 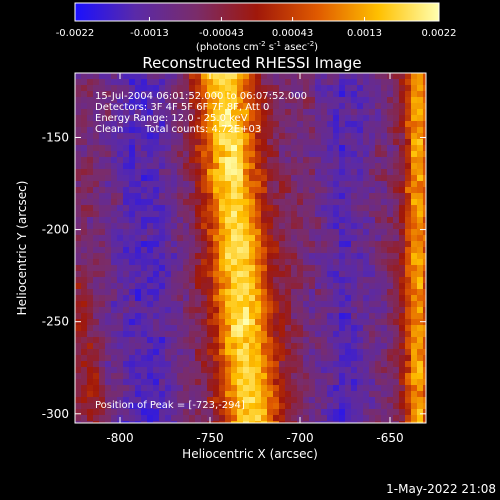 I want to click on colorbar, so click(x=257, y=12).